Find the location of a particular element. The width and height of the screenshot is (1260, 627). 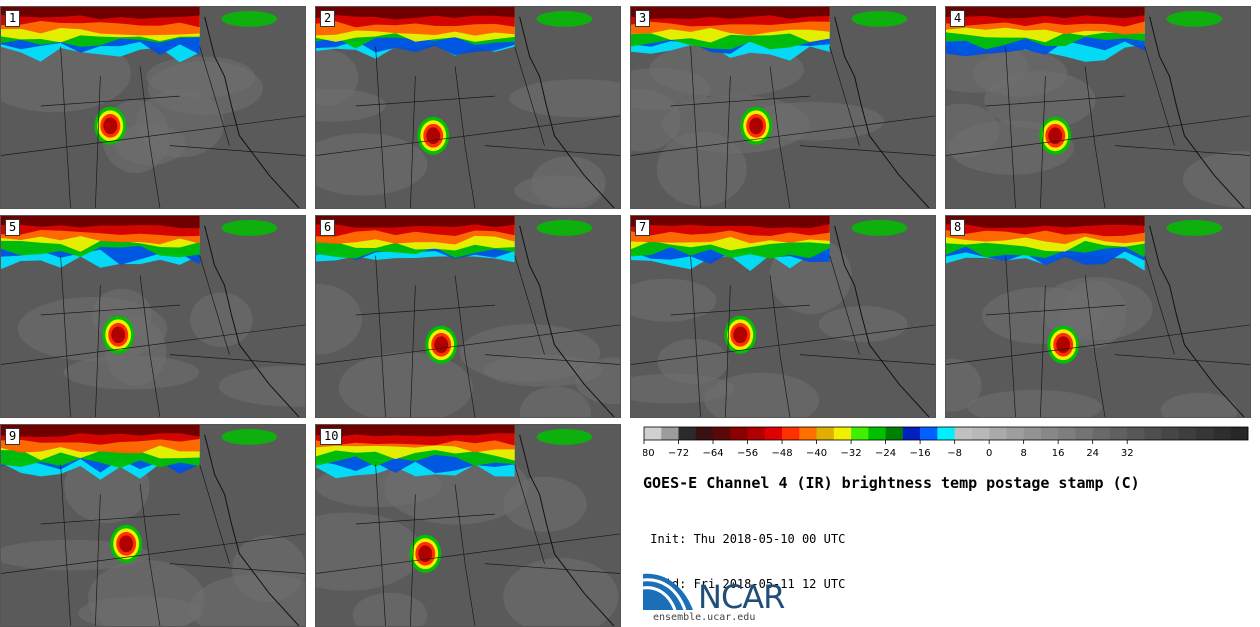

colorbar-tick-label: 32 is located at coordinates (1127, 453).